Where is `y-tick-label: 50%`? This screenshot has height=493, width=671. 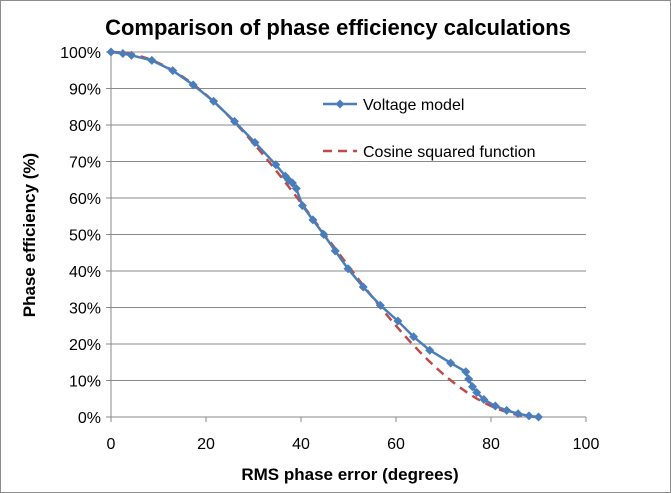 y-tick-label: 50% is located at coordinates (85, 236).